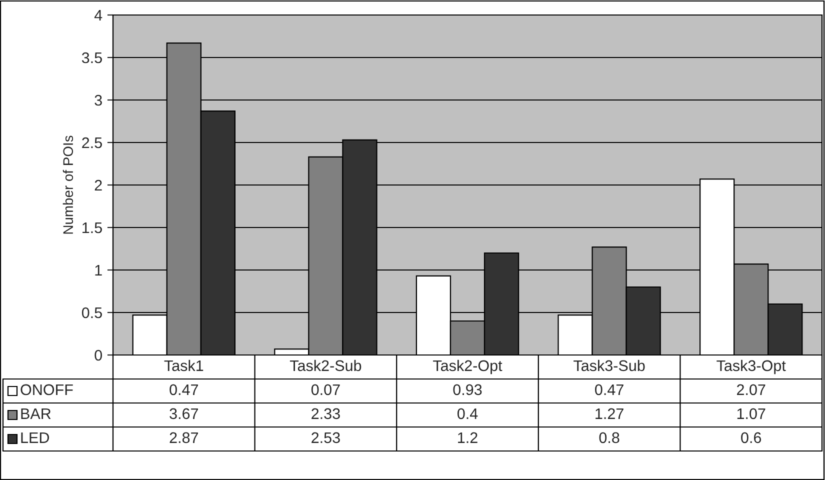  I want to click on data-label: 2.33, so click(326, 414).